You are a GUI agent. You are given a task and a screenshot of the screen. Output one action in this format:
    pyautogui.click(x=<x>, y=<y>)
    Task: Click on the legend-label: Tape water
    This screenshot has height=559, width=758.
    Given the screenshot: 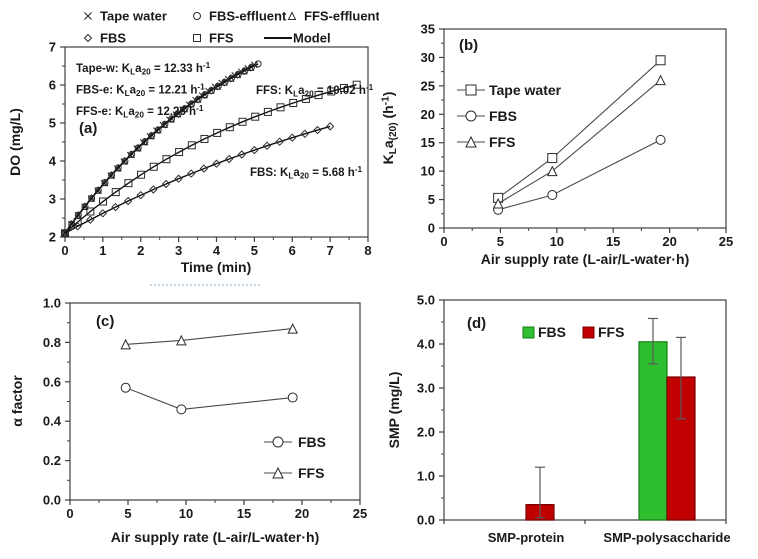 What is the action you would take?
    pyautogui.click(x=525, y=90)
    